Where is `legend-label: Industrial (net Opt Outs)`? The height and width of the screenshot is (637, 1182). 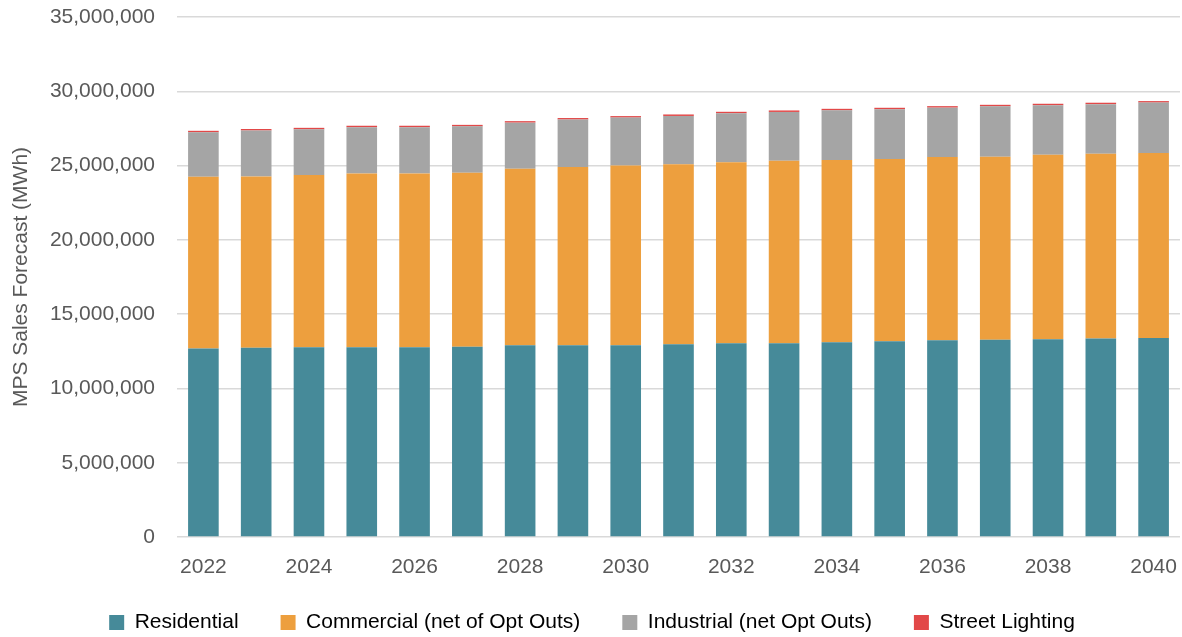
legend-label: Industrial (net Opt Outs) is located at coordinates (759, 621).